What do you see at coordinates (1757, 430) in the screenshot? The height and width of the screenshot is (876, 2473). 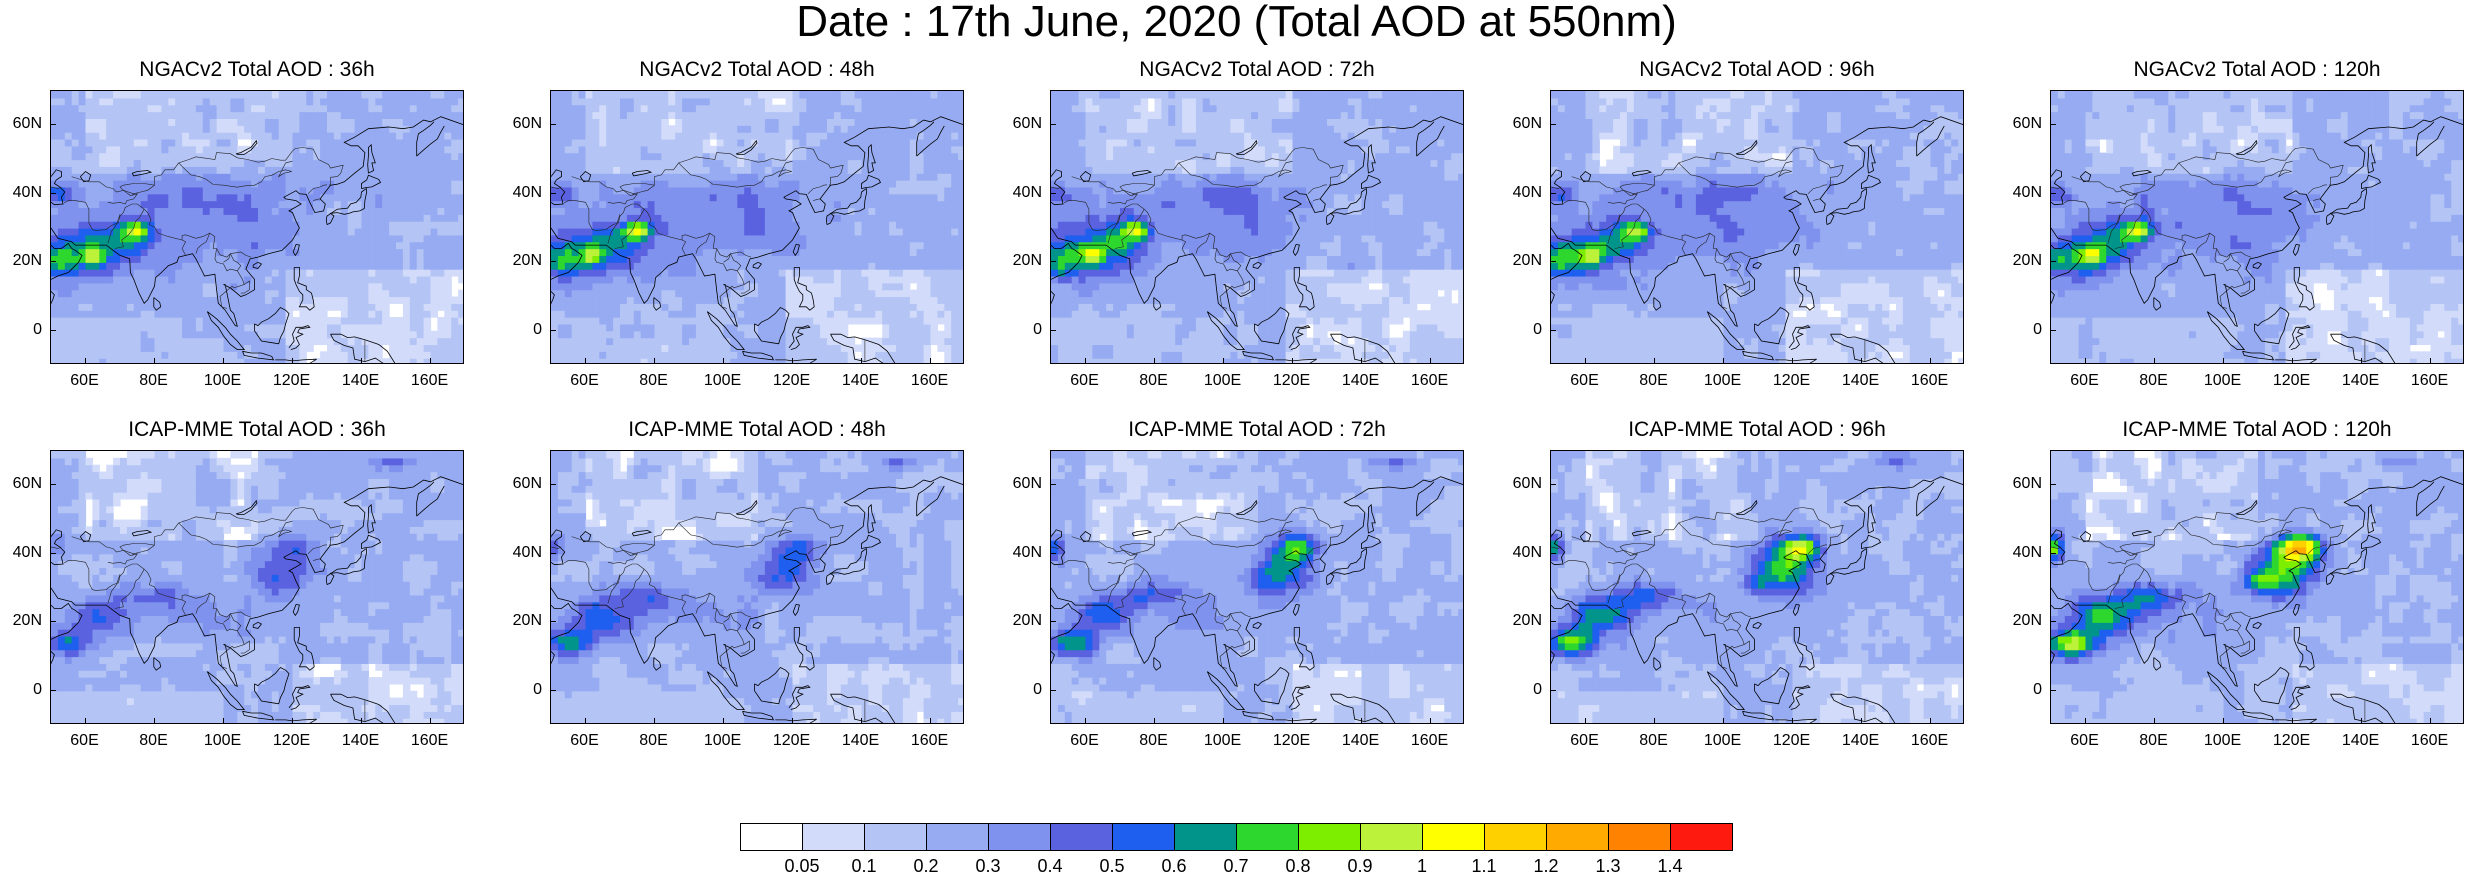 I see `panel-title: ICAP-MME Total AOD : 96h` at bounding box center [1757, 430].